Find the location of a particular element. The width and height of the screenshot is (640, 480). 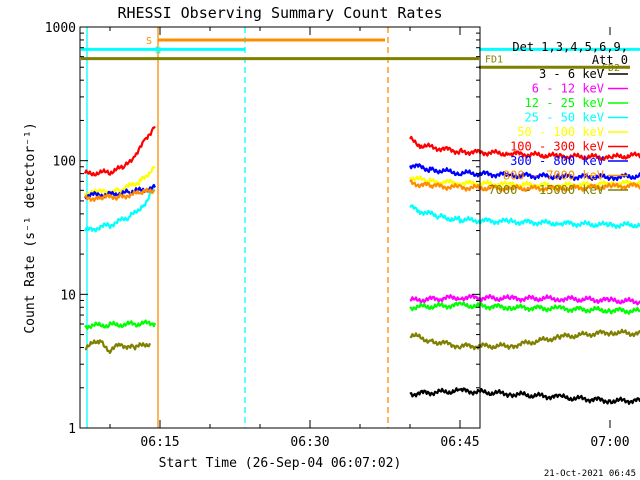

x-tick-label-07-00: 07:00 is located at coordinates (609, 442).